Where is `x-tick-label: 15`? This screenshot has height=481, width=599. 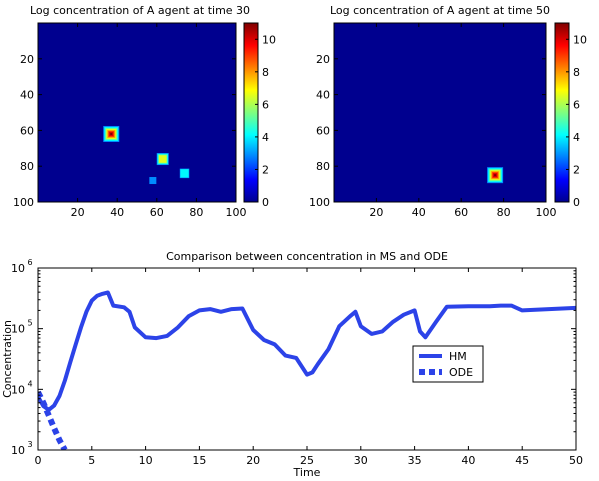
x-tick-label: 15 is located at coordinates (199, 460).